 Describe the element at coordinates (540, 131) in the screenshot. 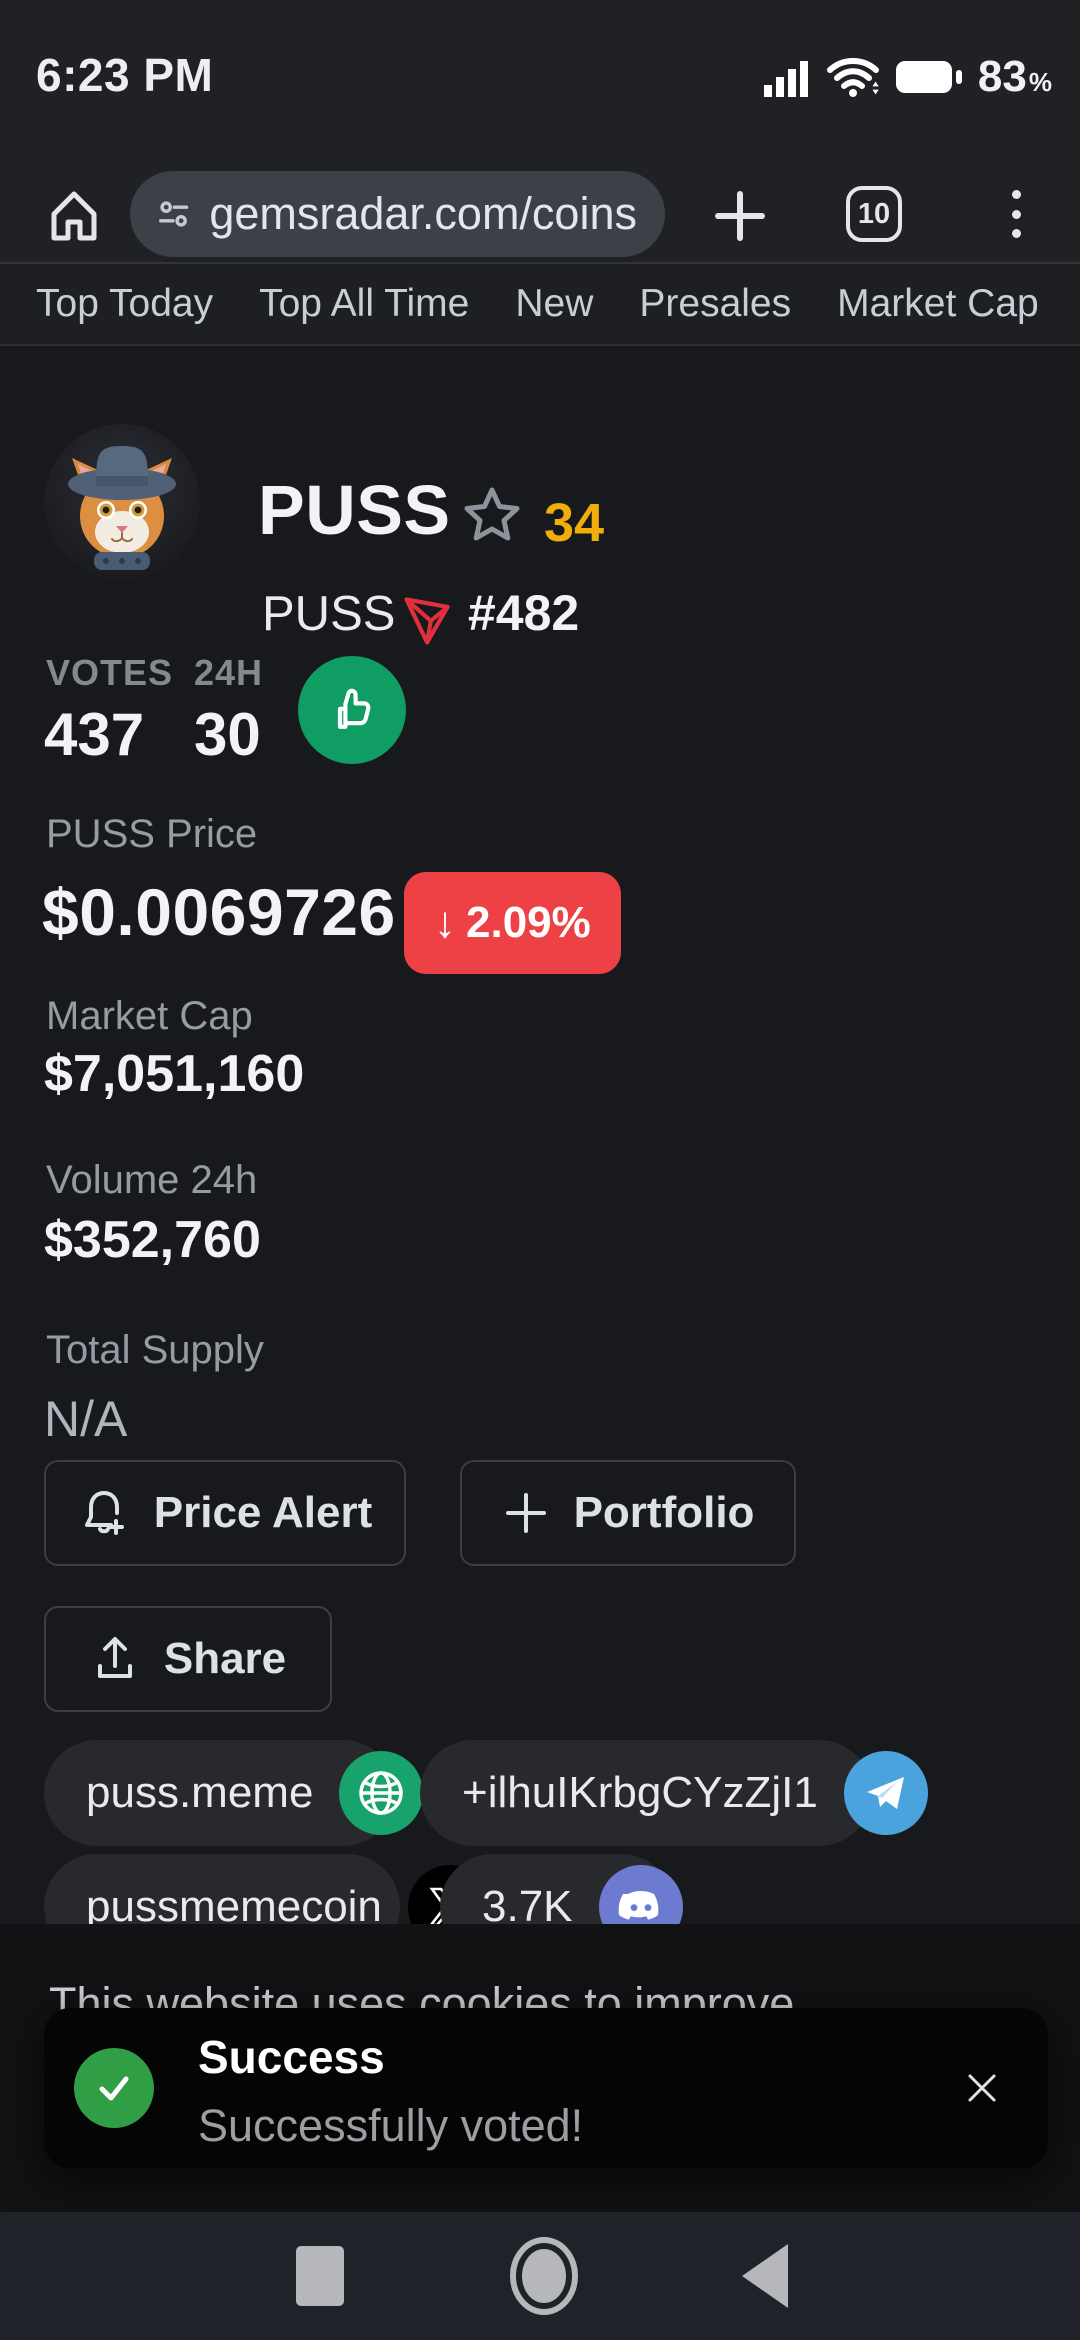

I see `browser-chrome: 6:23 PM 83 %` at that location.